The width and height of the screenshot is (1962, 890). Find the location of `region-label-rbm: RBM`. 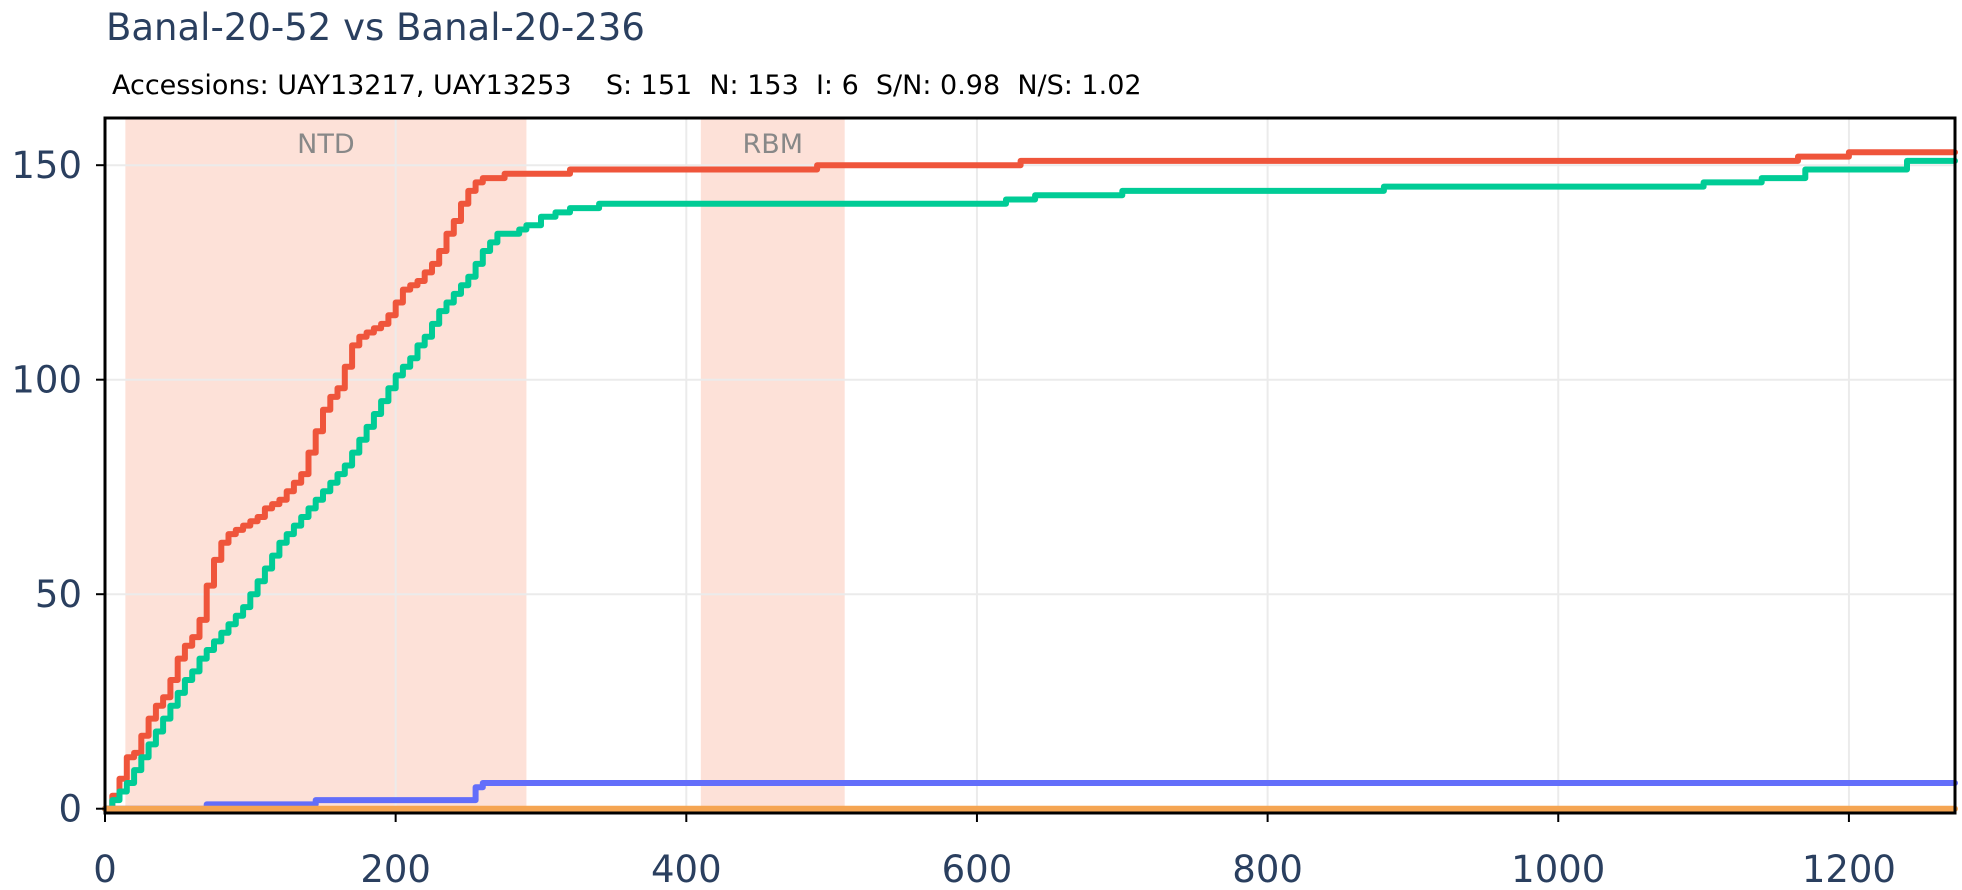

region-label-rbm: RBM is located at coordinates (772, 144).